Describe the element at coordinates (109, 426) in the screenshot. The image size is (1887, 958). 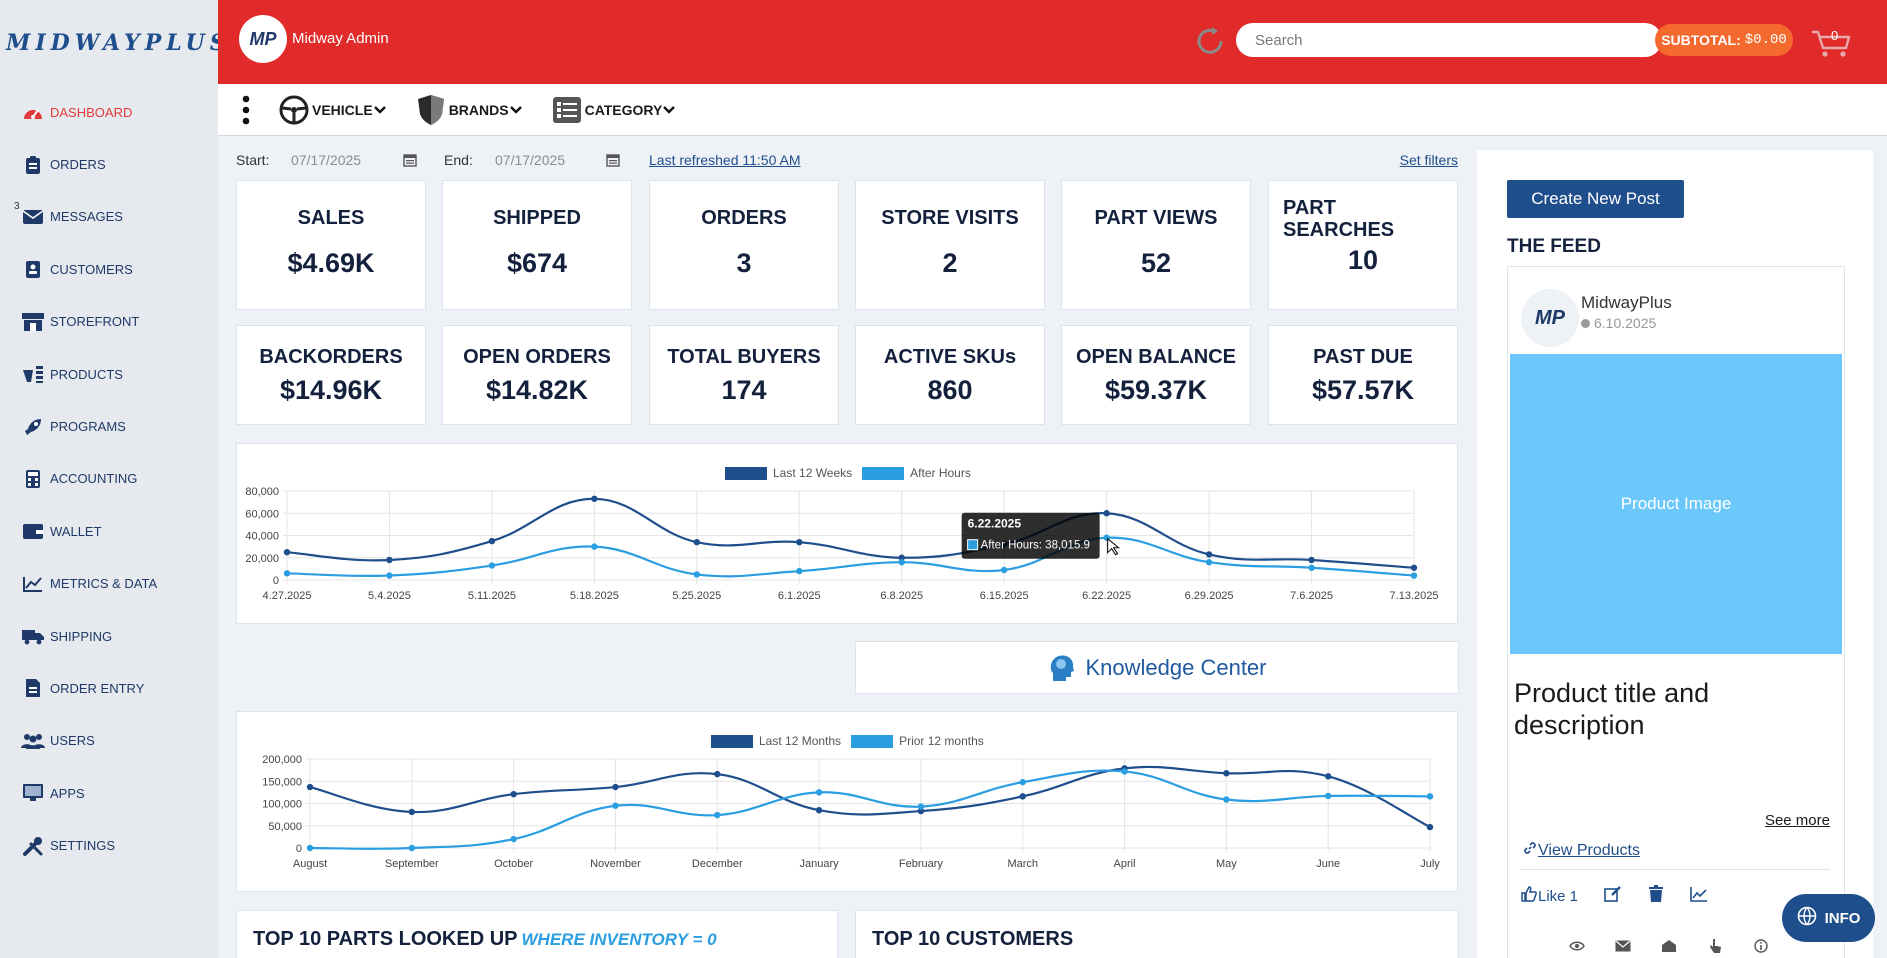
I see `sidebar-item-programs: PROGRAMS` at that location.